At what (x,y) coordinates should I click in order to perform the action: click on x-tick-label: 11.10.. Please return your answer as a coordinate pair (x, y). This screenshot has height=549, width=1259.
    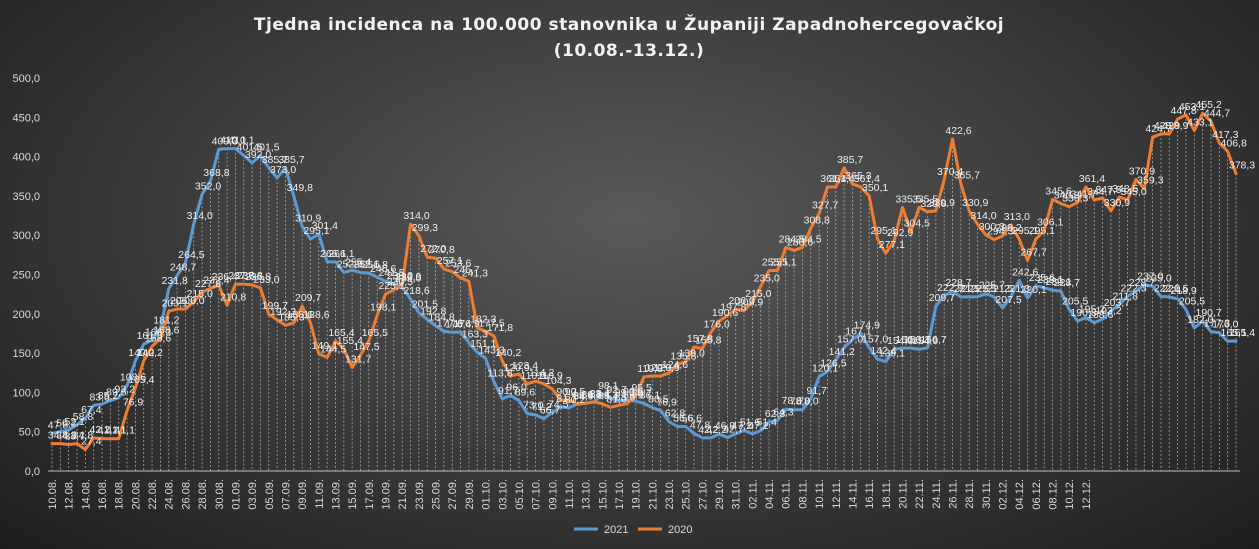
    Looking at the image, I should click on (570, 494).